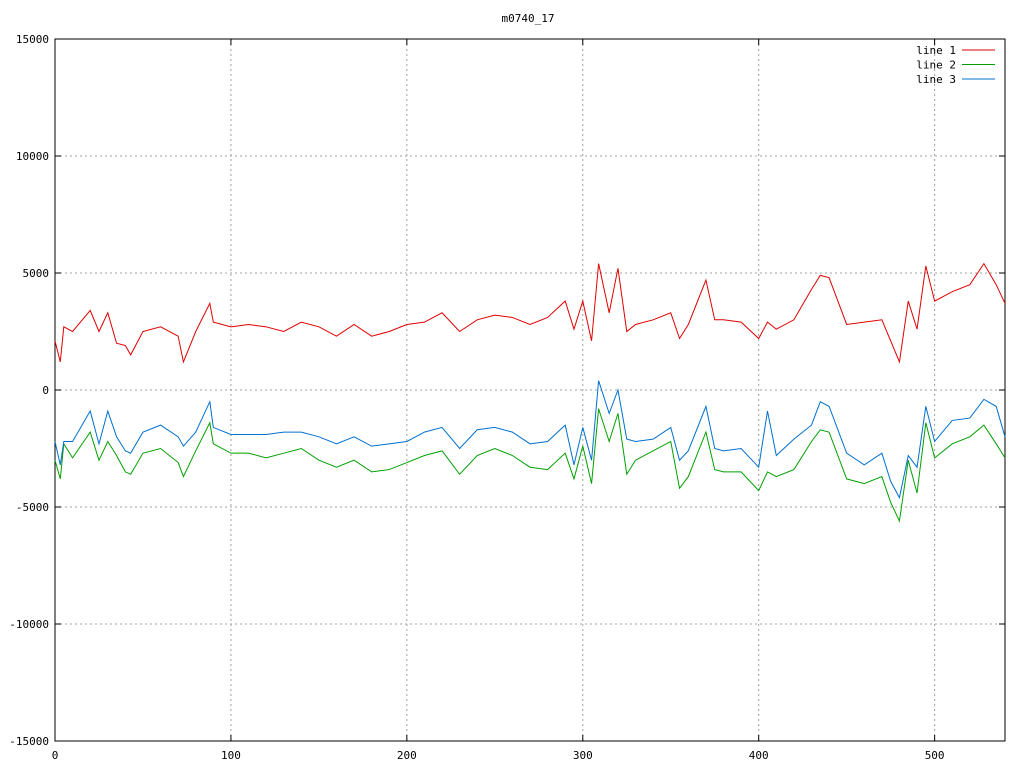  Describe the element at coordinates (407, 755) in the screenshot. I see `x-tick-label: 200` at that location.